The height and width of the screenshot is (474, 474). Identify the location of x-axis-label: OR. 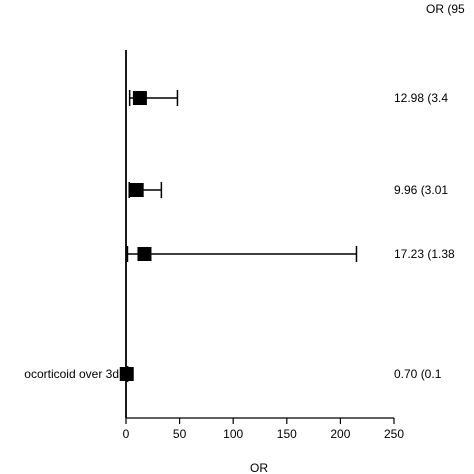
(259, 467).